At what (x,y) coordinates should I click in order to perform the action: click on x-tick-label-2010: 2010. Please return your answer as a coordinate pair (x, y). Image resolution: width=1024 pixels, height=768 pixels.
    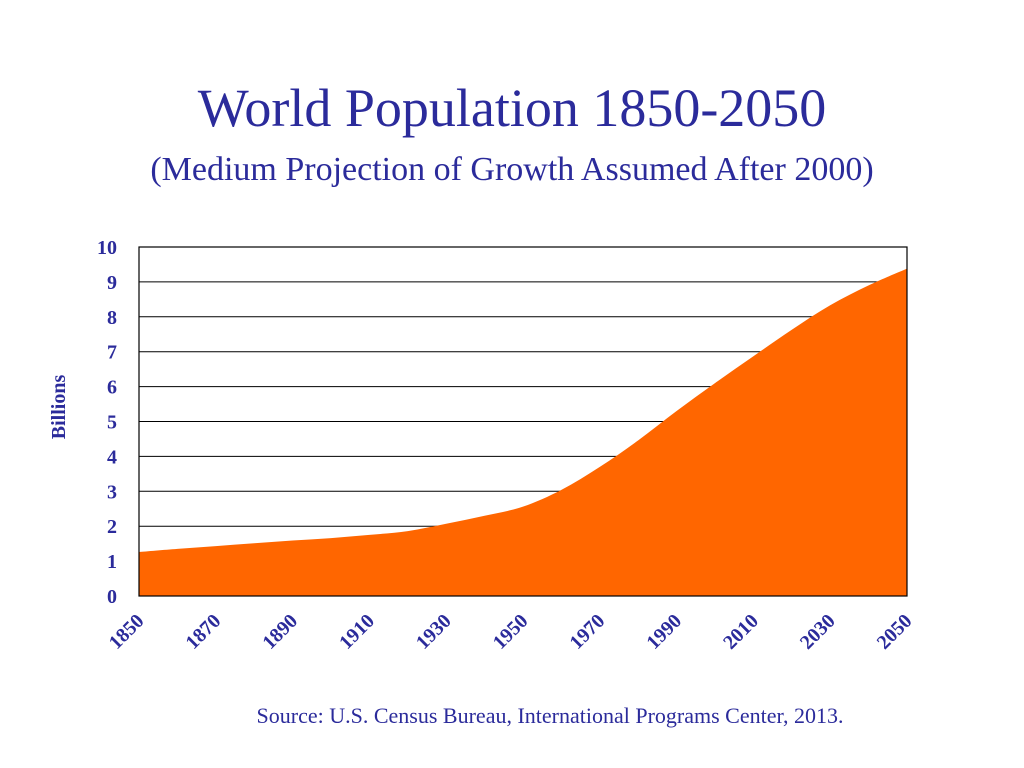
    Looking at the image, I should click on (741, 632).